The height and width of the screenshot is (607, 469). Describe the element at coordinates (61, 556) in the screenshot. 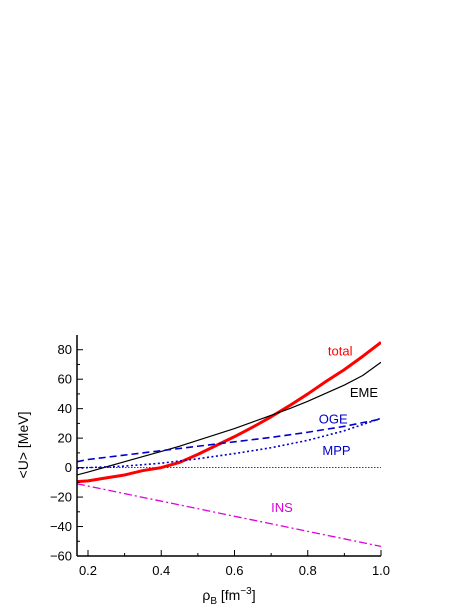

I see `y-tick-label: −60` at that location.